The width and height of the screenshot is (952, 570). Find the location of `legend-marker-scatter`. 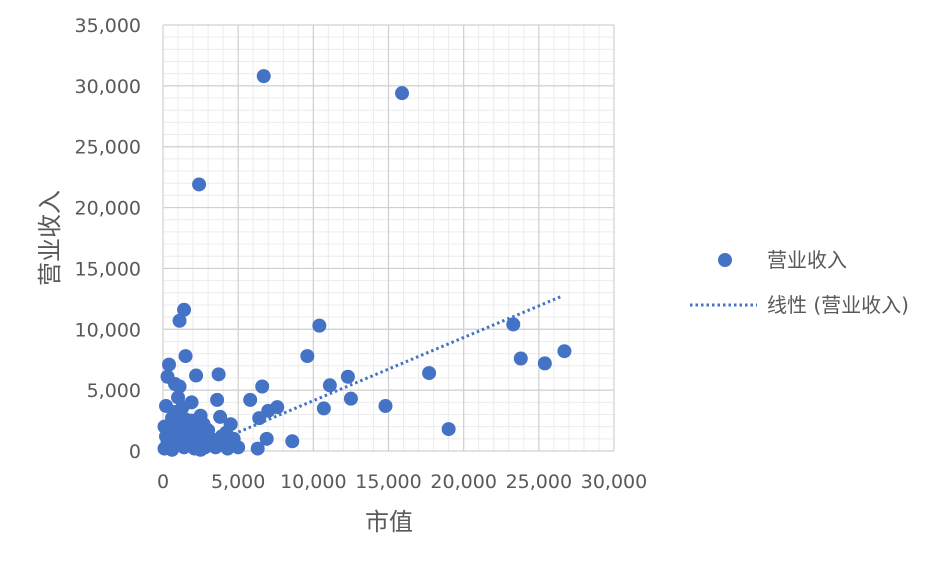

legend-marker-scatter is located at coordinates (725, 260).